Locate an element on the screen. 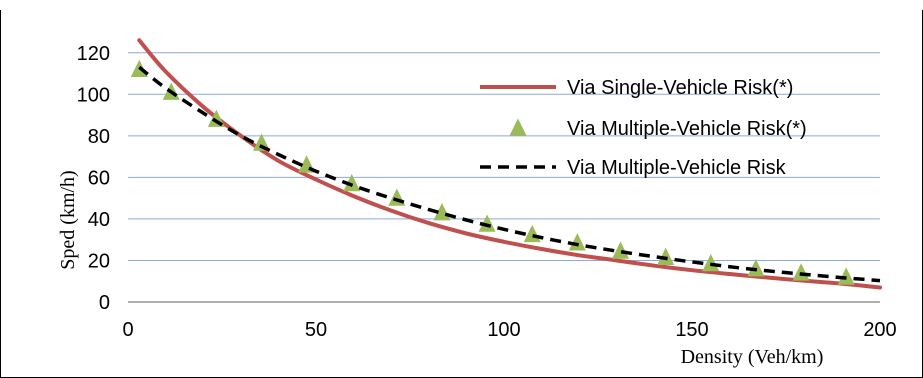 The height and width of the screenshot is (378, 923). y-tick-label-20: 20 is located at coordinates (99, 261).